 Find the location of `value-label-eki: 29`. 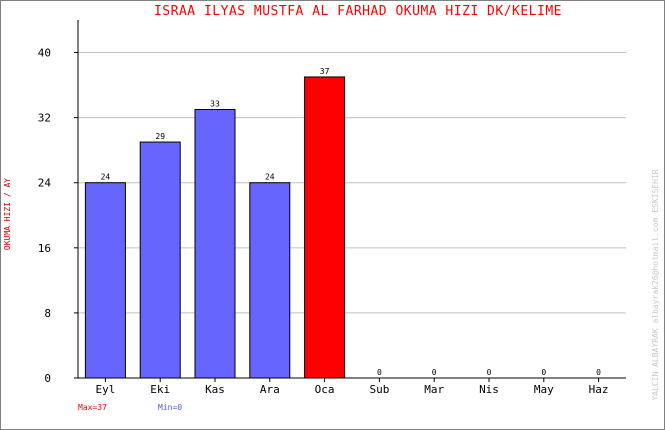

value-label-eki: 29 is located at coordinates (160, 136).